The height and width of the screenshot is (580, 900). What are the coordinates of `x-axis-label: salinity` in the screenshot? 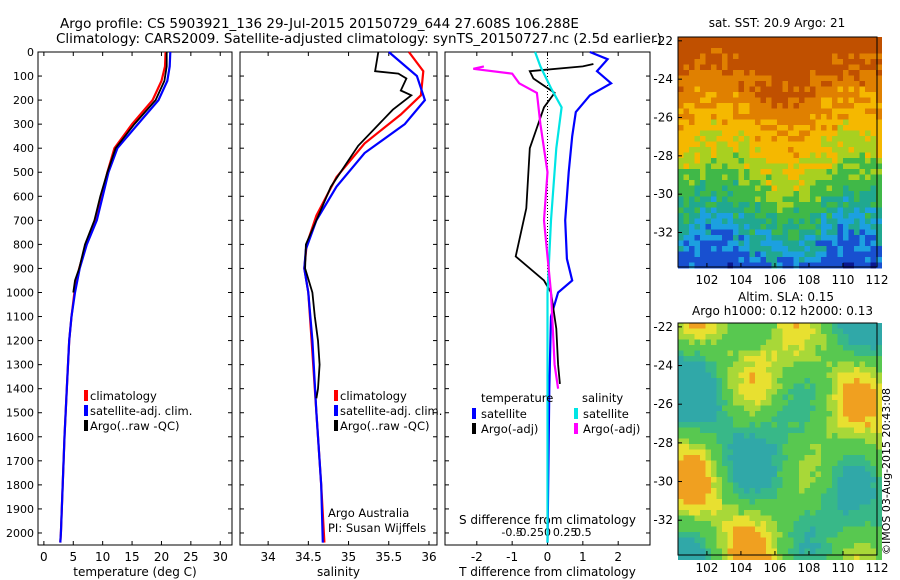 It's located at (338, 572).